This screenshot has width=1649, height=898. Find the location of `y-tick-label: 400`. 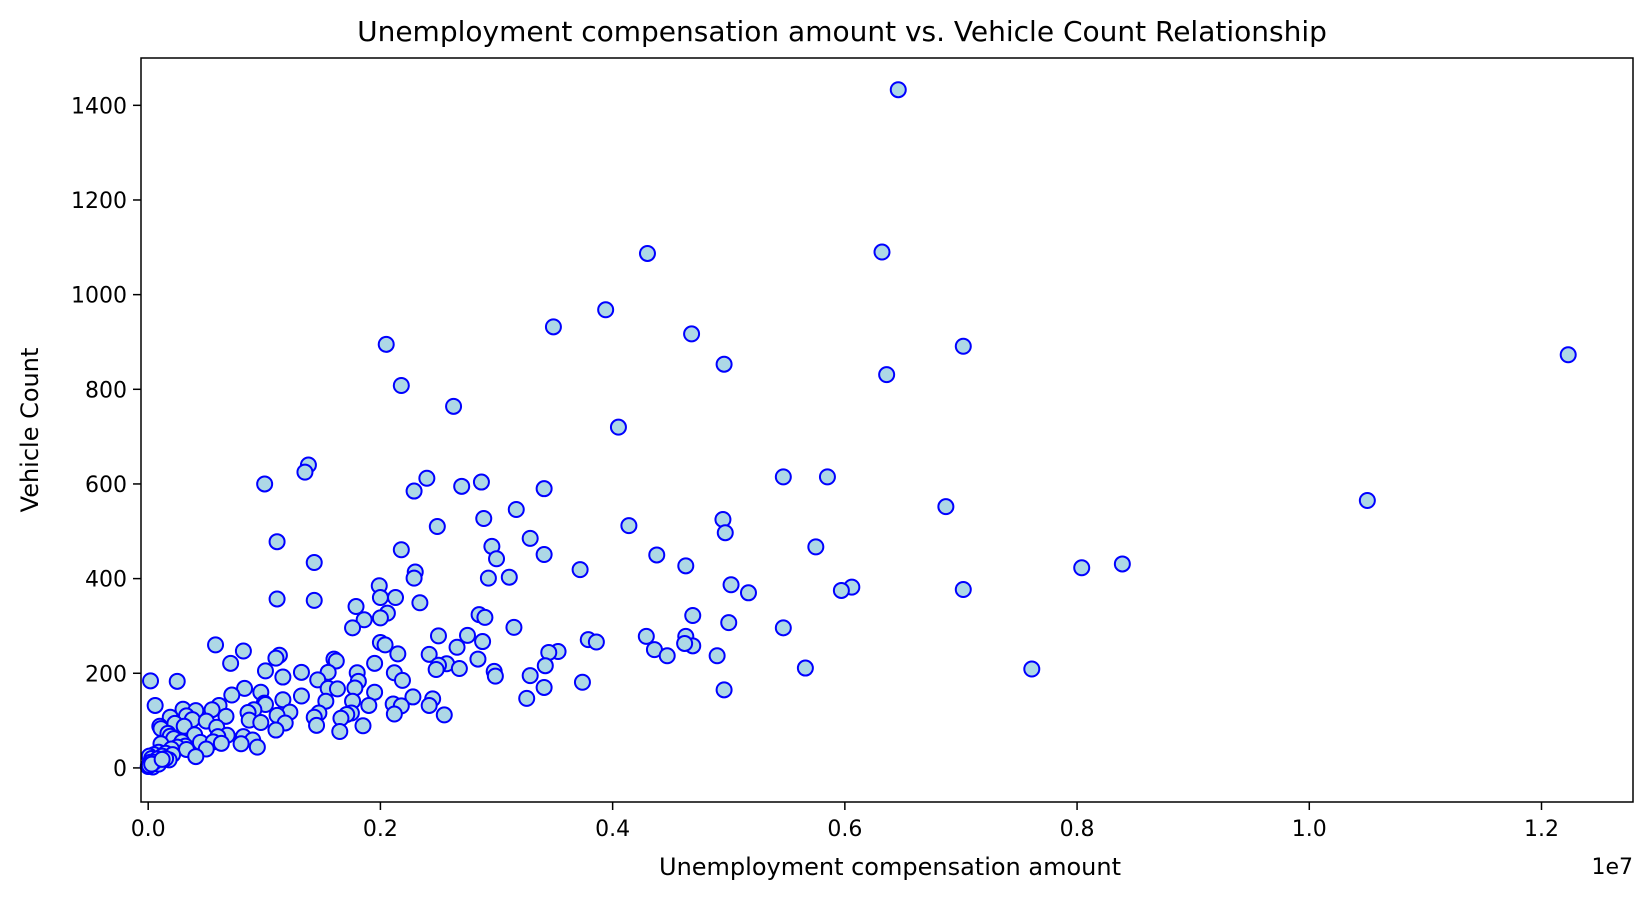

y-tick-label: 400 is located at coordinates (106, 580).